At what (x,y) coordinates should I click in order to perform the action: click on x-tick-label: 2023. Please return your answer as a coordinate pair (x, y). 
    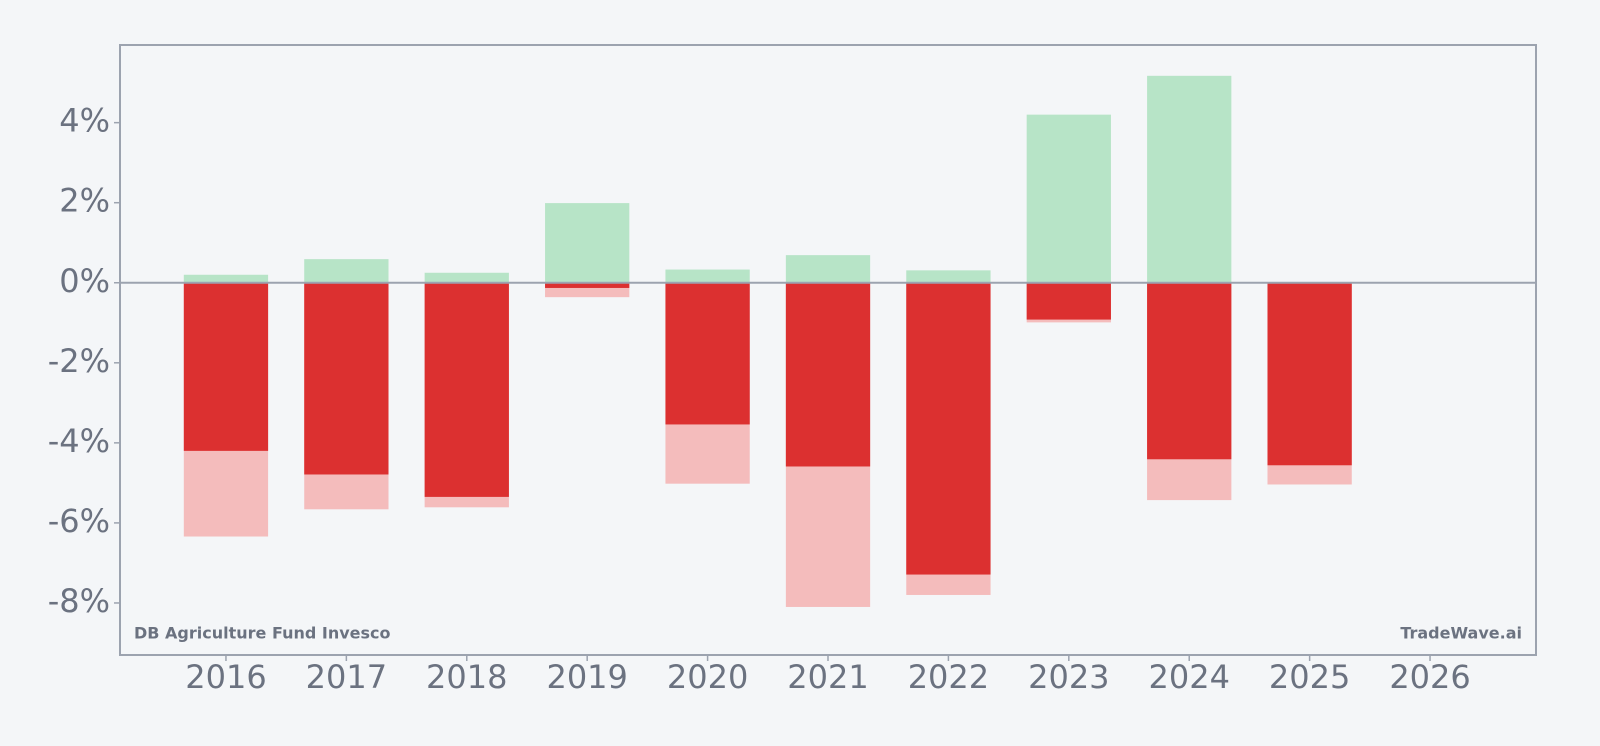
    Looking at the image, I should click on (1068, 677).